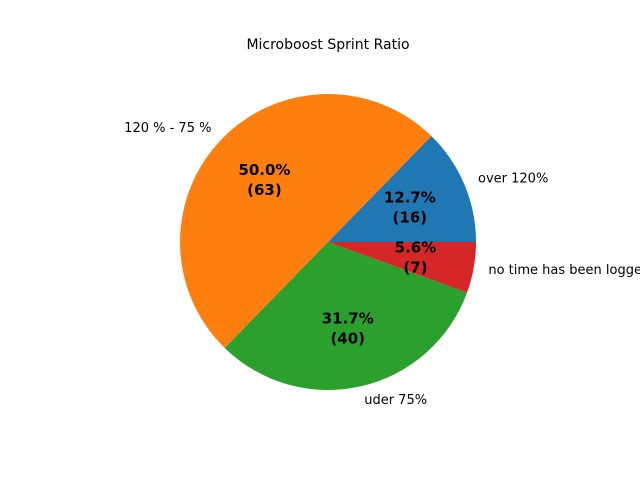 Image resolution: width=640 pixels, height=480 pixels. Describe the element at coordinates (395, 400) in the screenshot. I see `slice-category-label-2: uder 75%` at that location.